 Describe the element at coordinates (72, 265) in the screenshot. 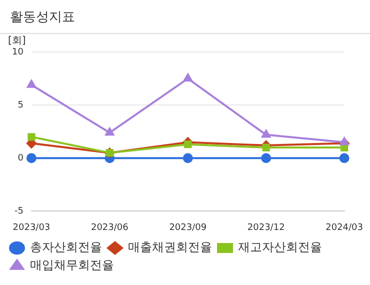

I see `legend-label: 매입채무회전율` at that location.